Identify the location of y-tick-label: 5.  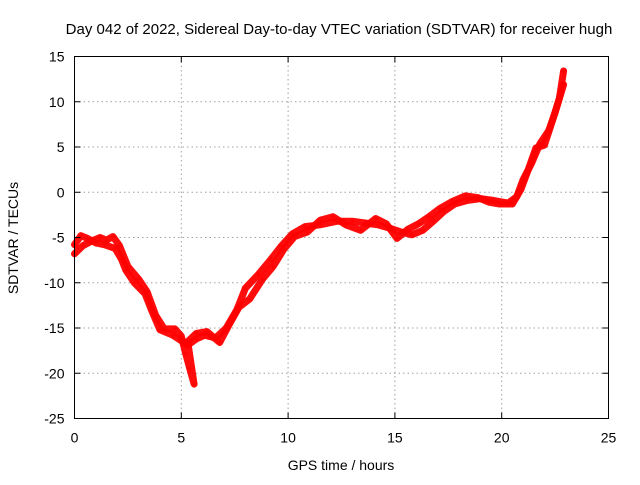
(61, 147).